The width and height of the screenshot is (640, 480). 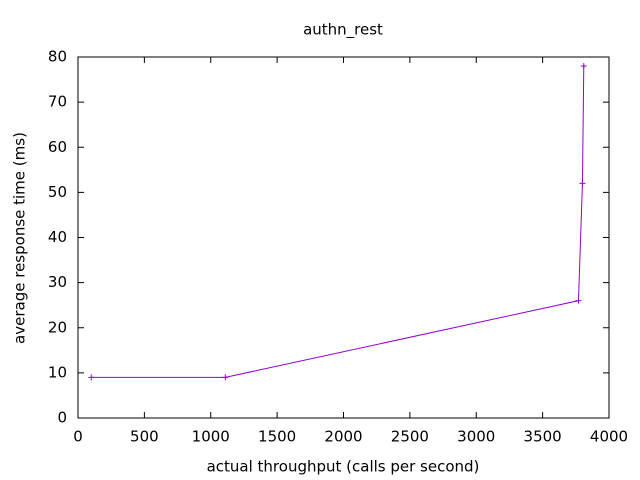 What do you see at coordinates (343, 467) in the screenshot?
I see `x-axis-label: actual throughput (calls per second)` at bounding box center [343, 467].